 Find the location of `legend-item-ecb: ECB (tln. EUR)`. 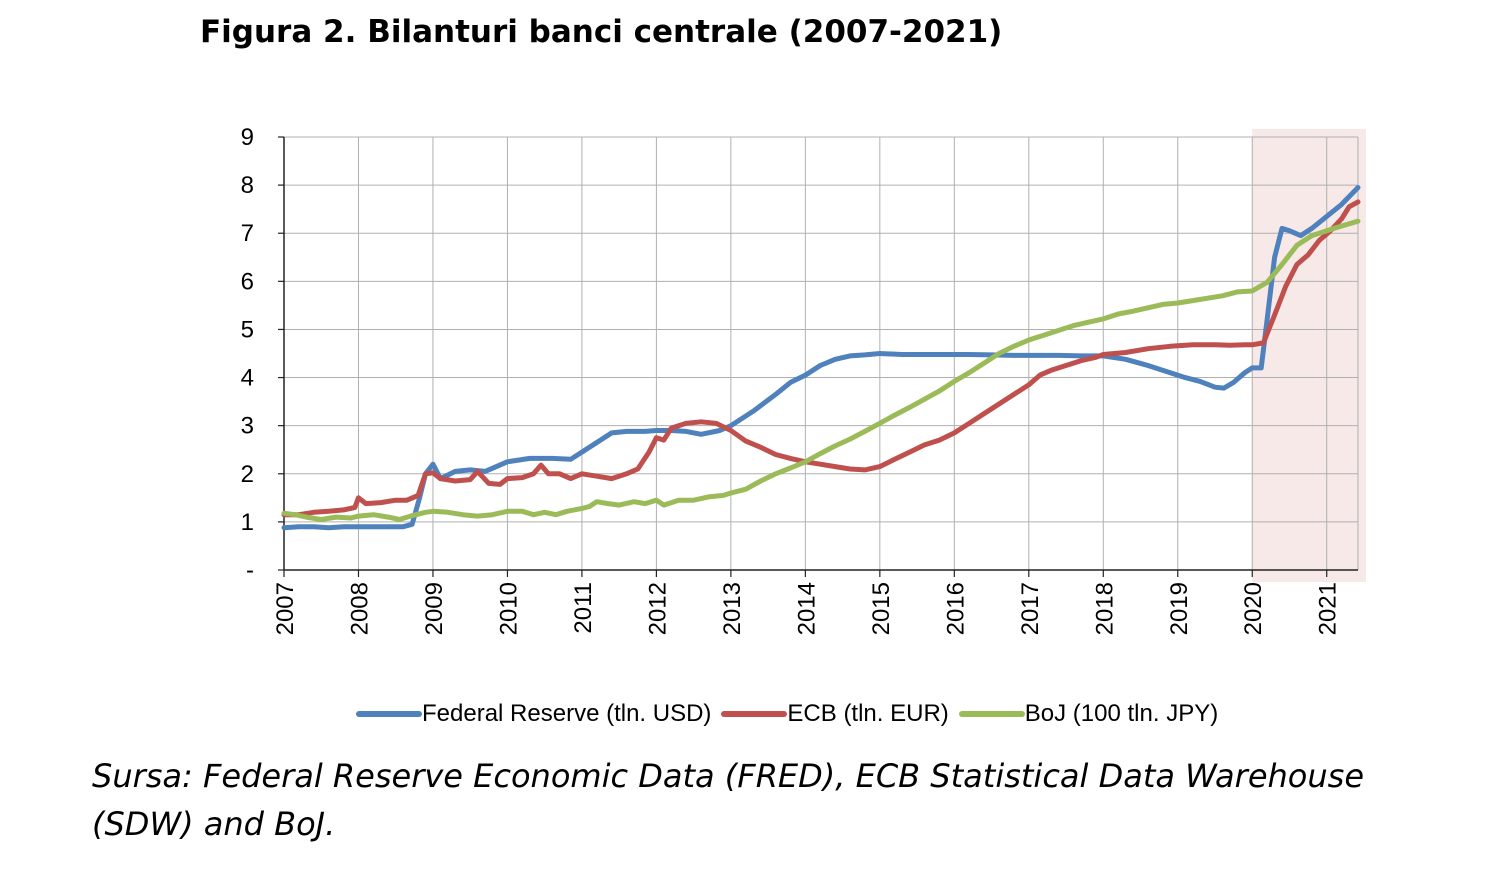

legend-item-ecb: ECB (tln. EUR) is located at coordinates (835, 714).